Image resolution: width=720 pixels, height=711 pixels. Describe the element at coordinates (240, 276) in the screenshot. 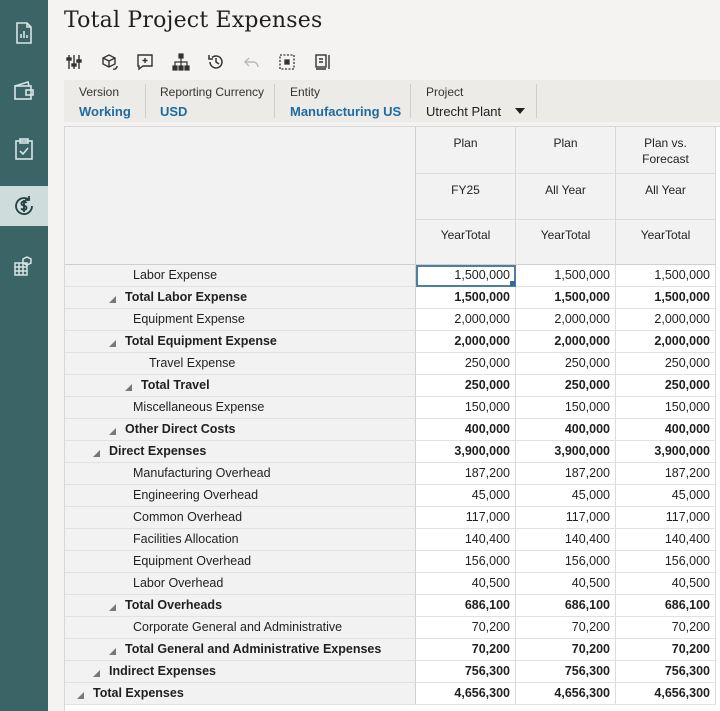

I see `row-header-cell: Labor Expense` at that location.